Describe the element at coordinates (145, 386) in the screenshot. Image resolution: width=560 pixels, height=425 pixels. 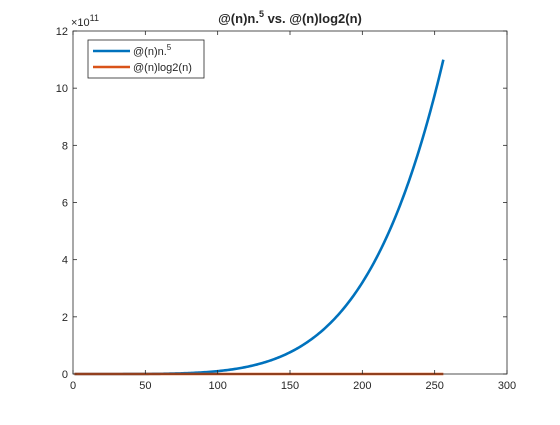
I see `x-tick-label: 50` at that location.